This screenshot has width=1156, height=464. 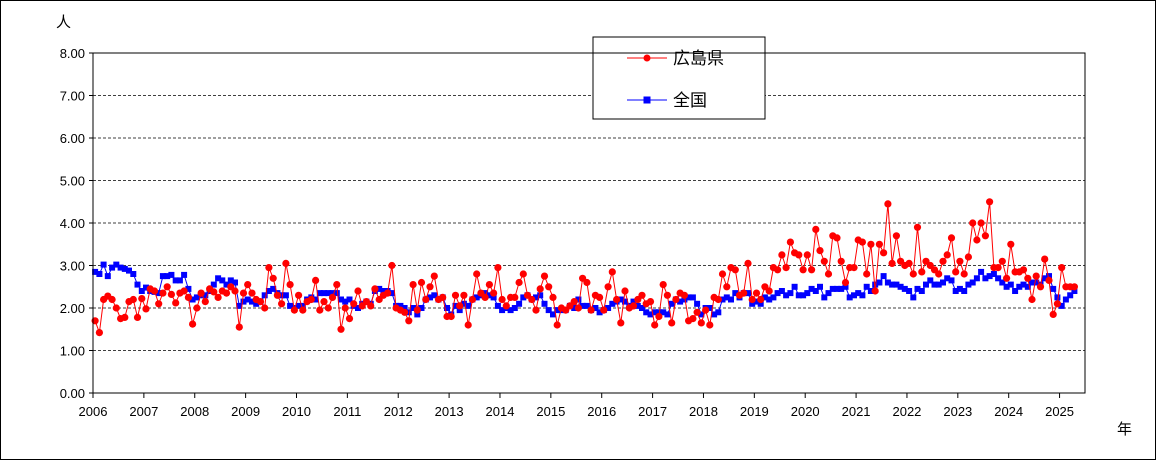 What do you see at coordinates (647, 58) in the screenshot?
I see `legend-marker-hiroshima` at bounding box center [647, 58].